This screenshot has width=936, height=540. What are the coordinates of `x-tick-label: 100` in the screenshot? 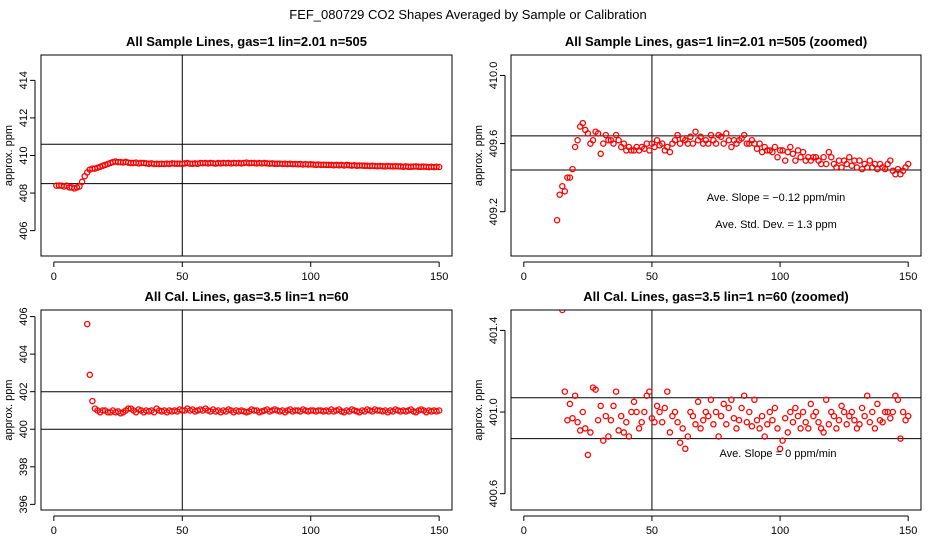 It's located at (780, 531).